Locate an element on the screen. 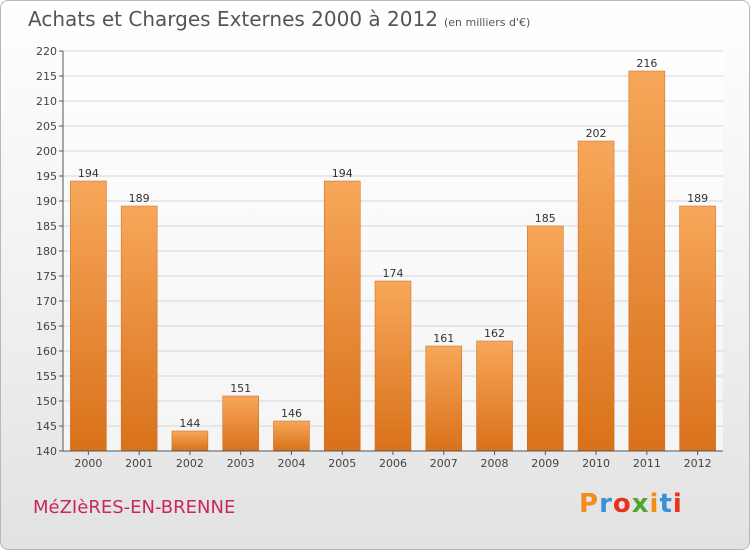  y-tick-label: 165 is located at coordinates (46, 326).